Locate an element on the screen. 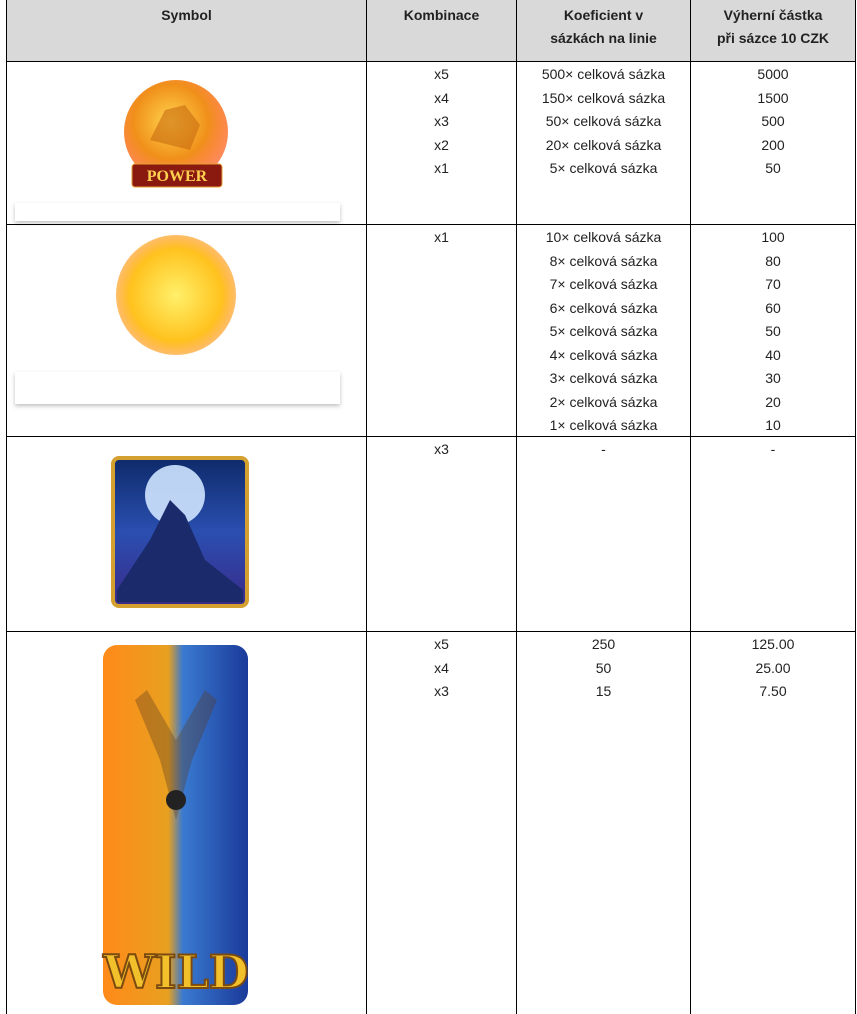  coefficient: 250 is located at coordinates (603, 644).